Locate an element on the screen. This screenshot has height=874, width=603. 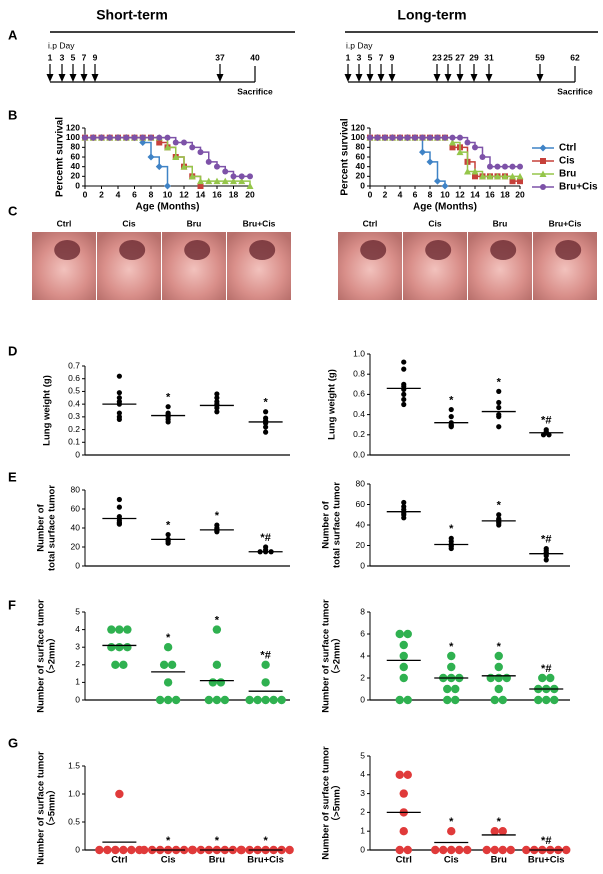
y-tick-label: 80 is located at coordinates (361, 483).